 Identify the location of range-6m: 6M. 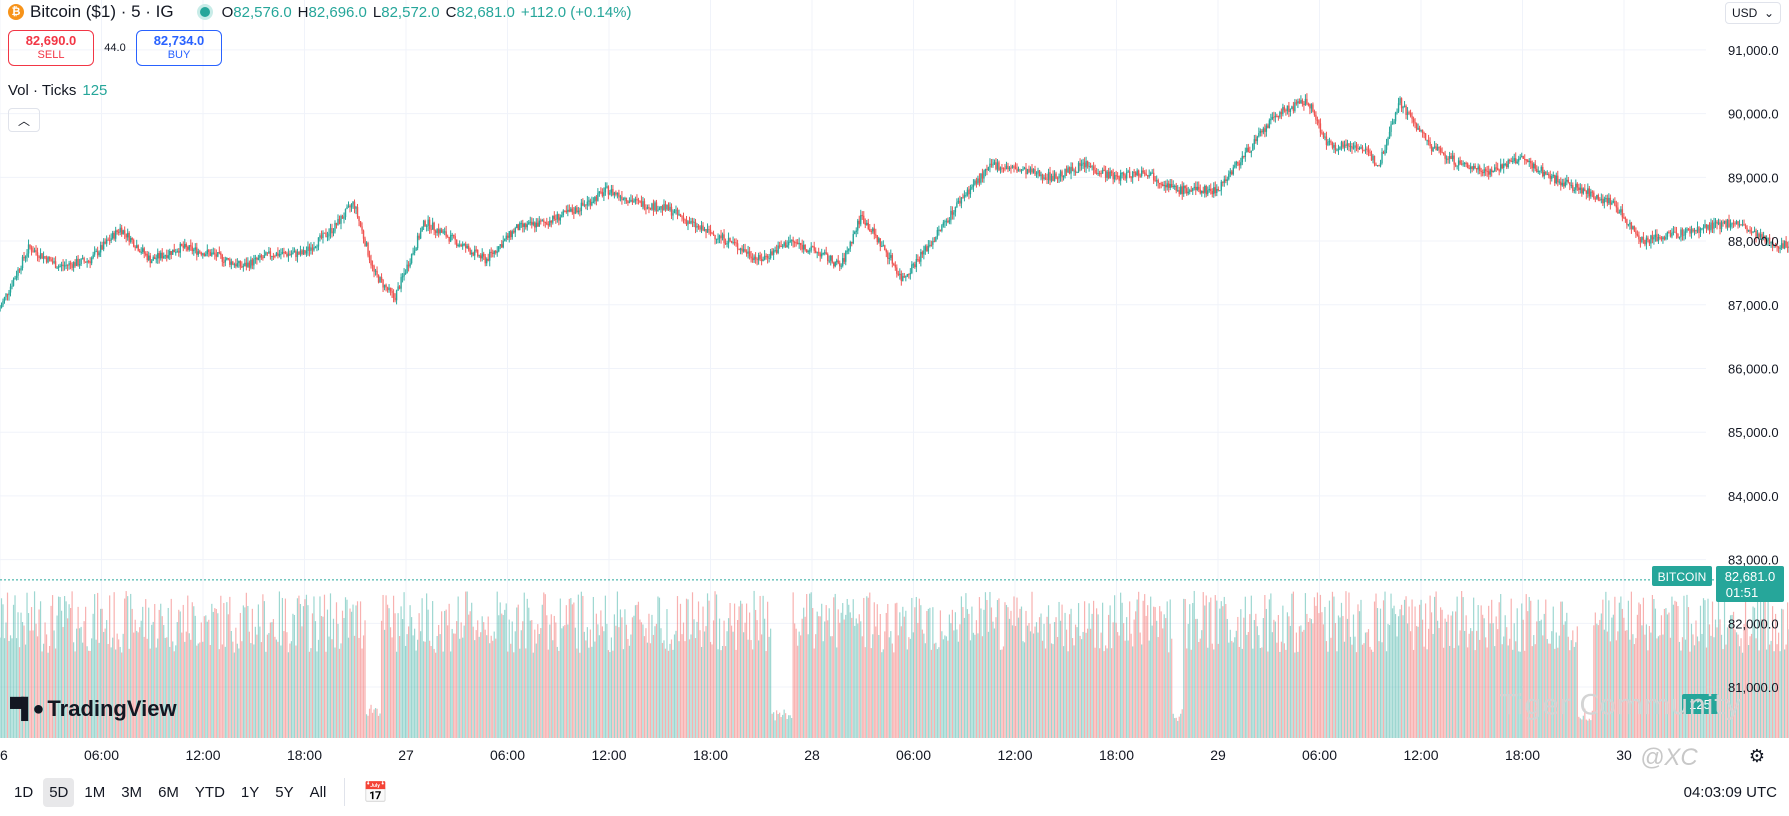
(168, 792).